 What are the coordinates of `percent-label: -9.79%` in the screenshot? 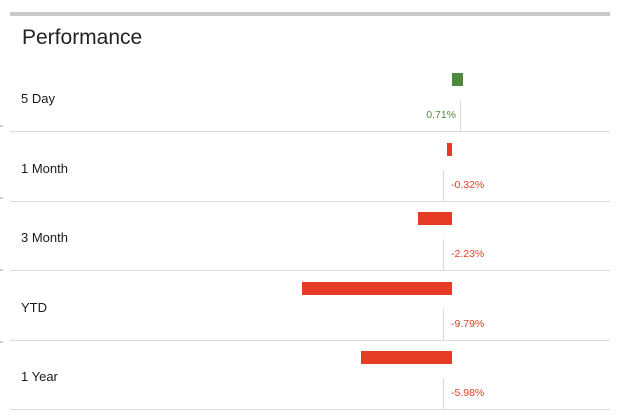 It's located at (468, 324).